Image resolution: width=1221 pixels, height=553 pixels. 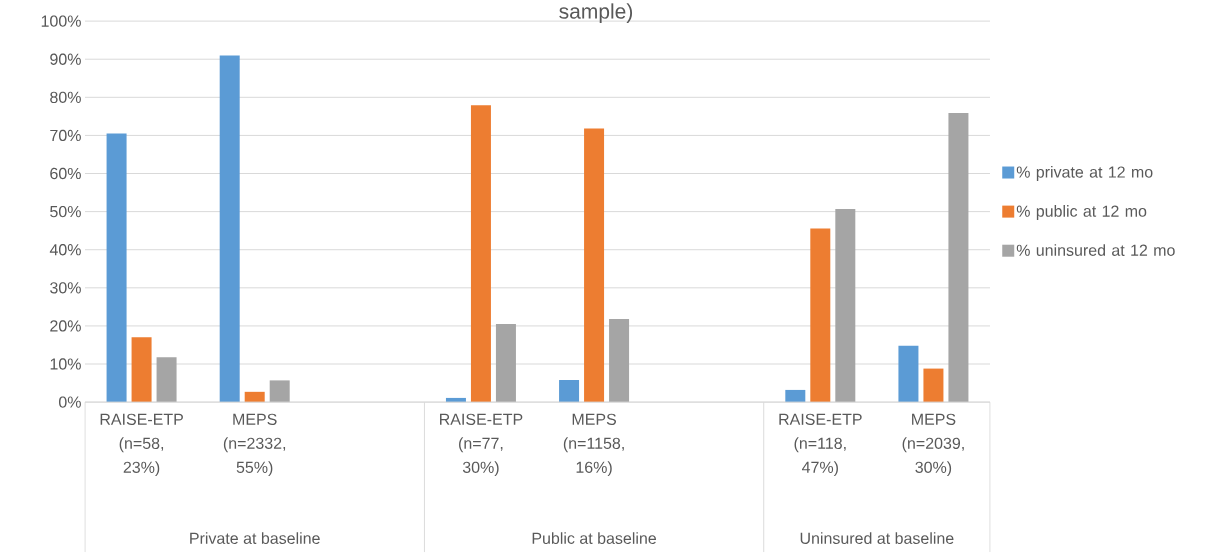 I want to click on y-tick-label: 100%, so click(x=61, y=21).